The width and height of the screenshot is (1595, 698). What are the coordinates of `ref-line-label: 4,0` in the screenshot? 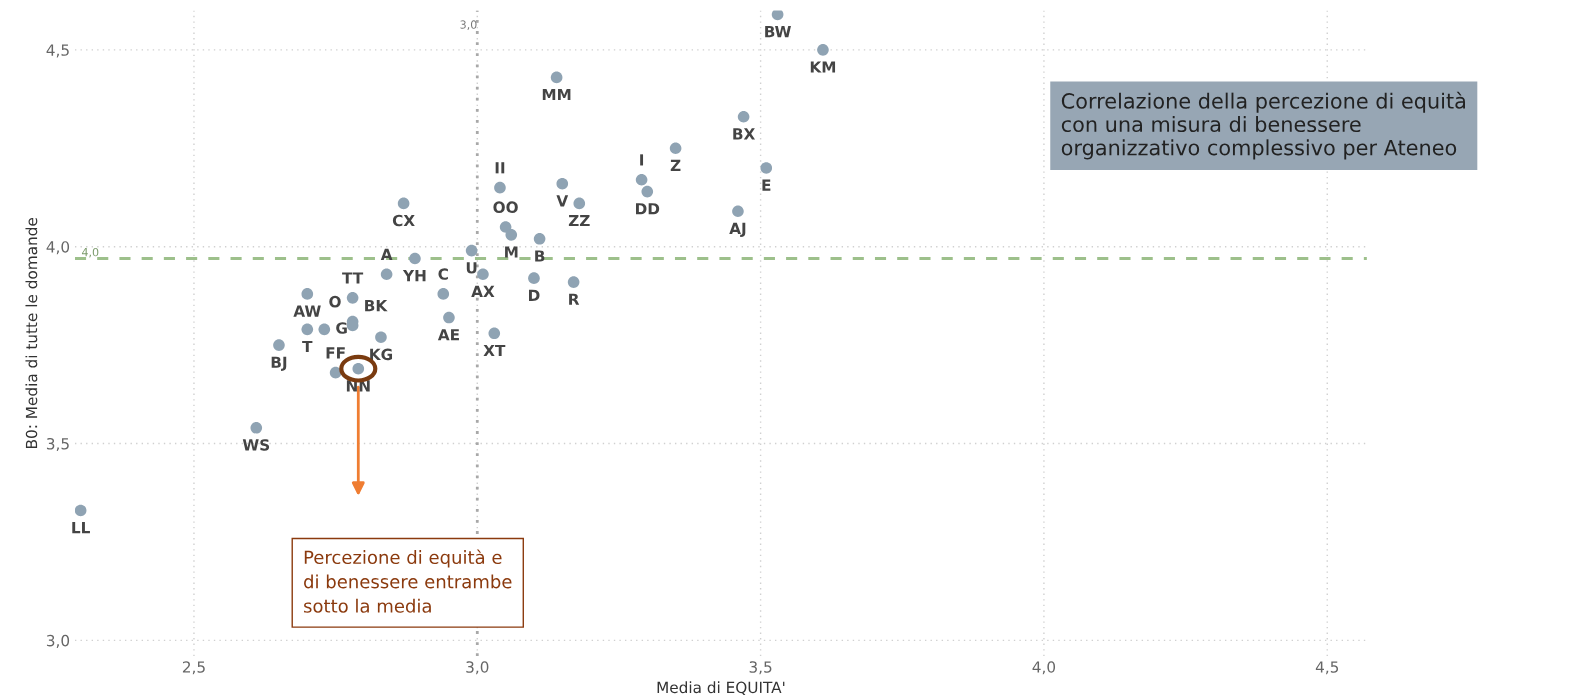 It's located at (90, 252).